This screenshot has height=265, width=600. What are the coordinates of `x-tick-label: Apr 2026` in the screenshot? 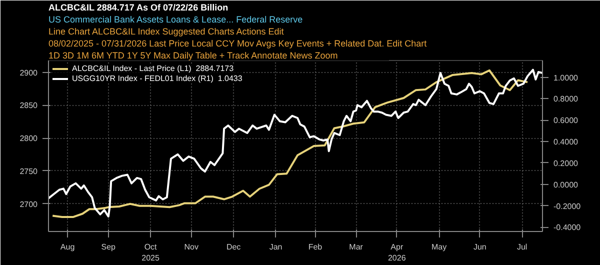 It's located at (397, 252).